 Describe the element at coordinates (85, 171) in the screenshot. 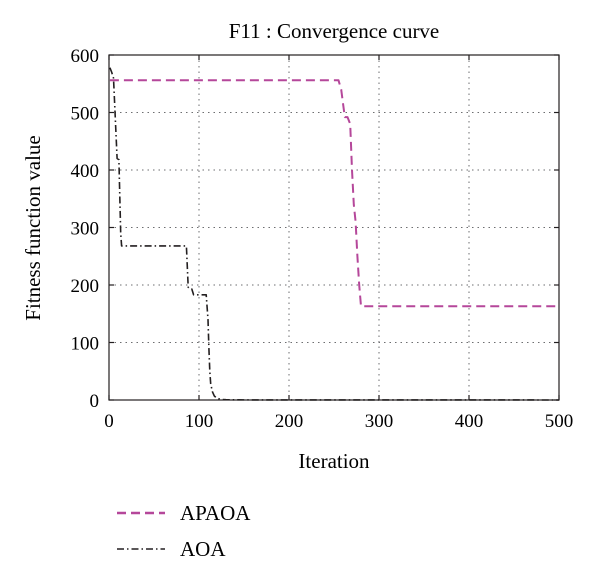

I see `y-tick-label: 400` at that location.